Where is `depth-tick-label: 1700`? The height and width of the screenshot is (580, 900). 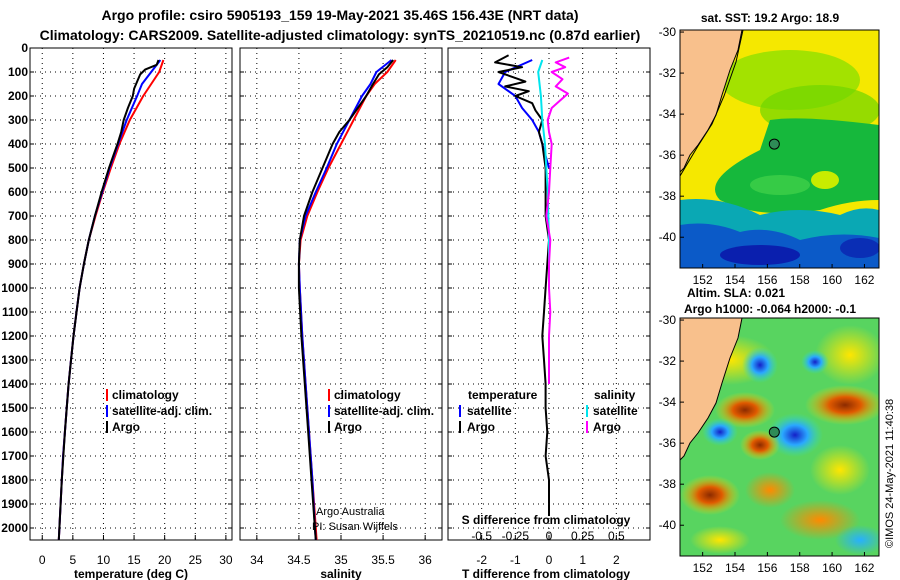
depth-tick-label: 1700 is located at coordinates (14, 456).